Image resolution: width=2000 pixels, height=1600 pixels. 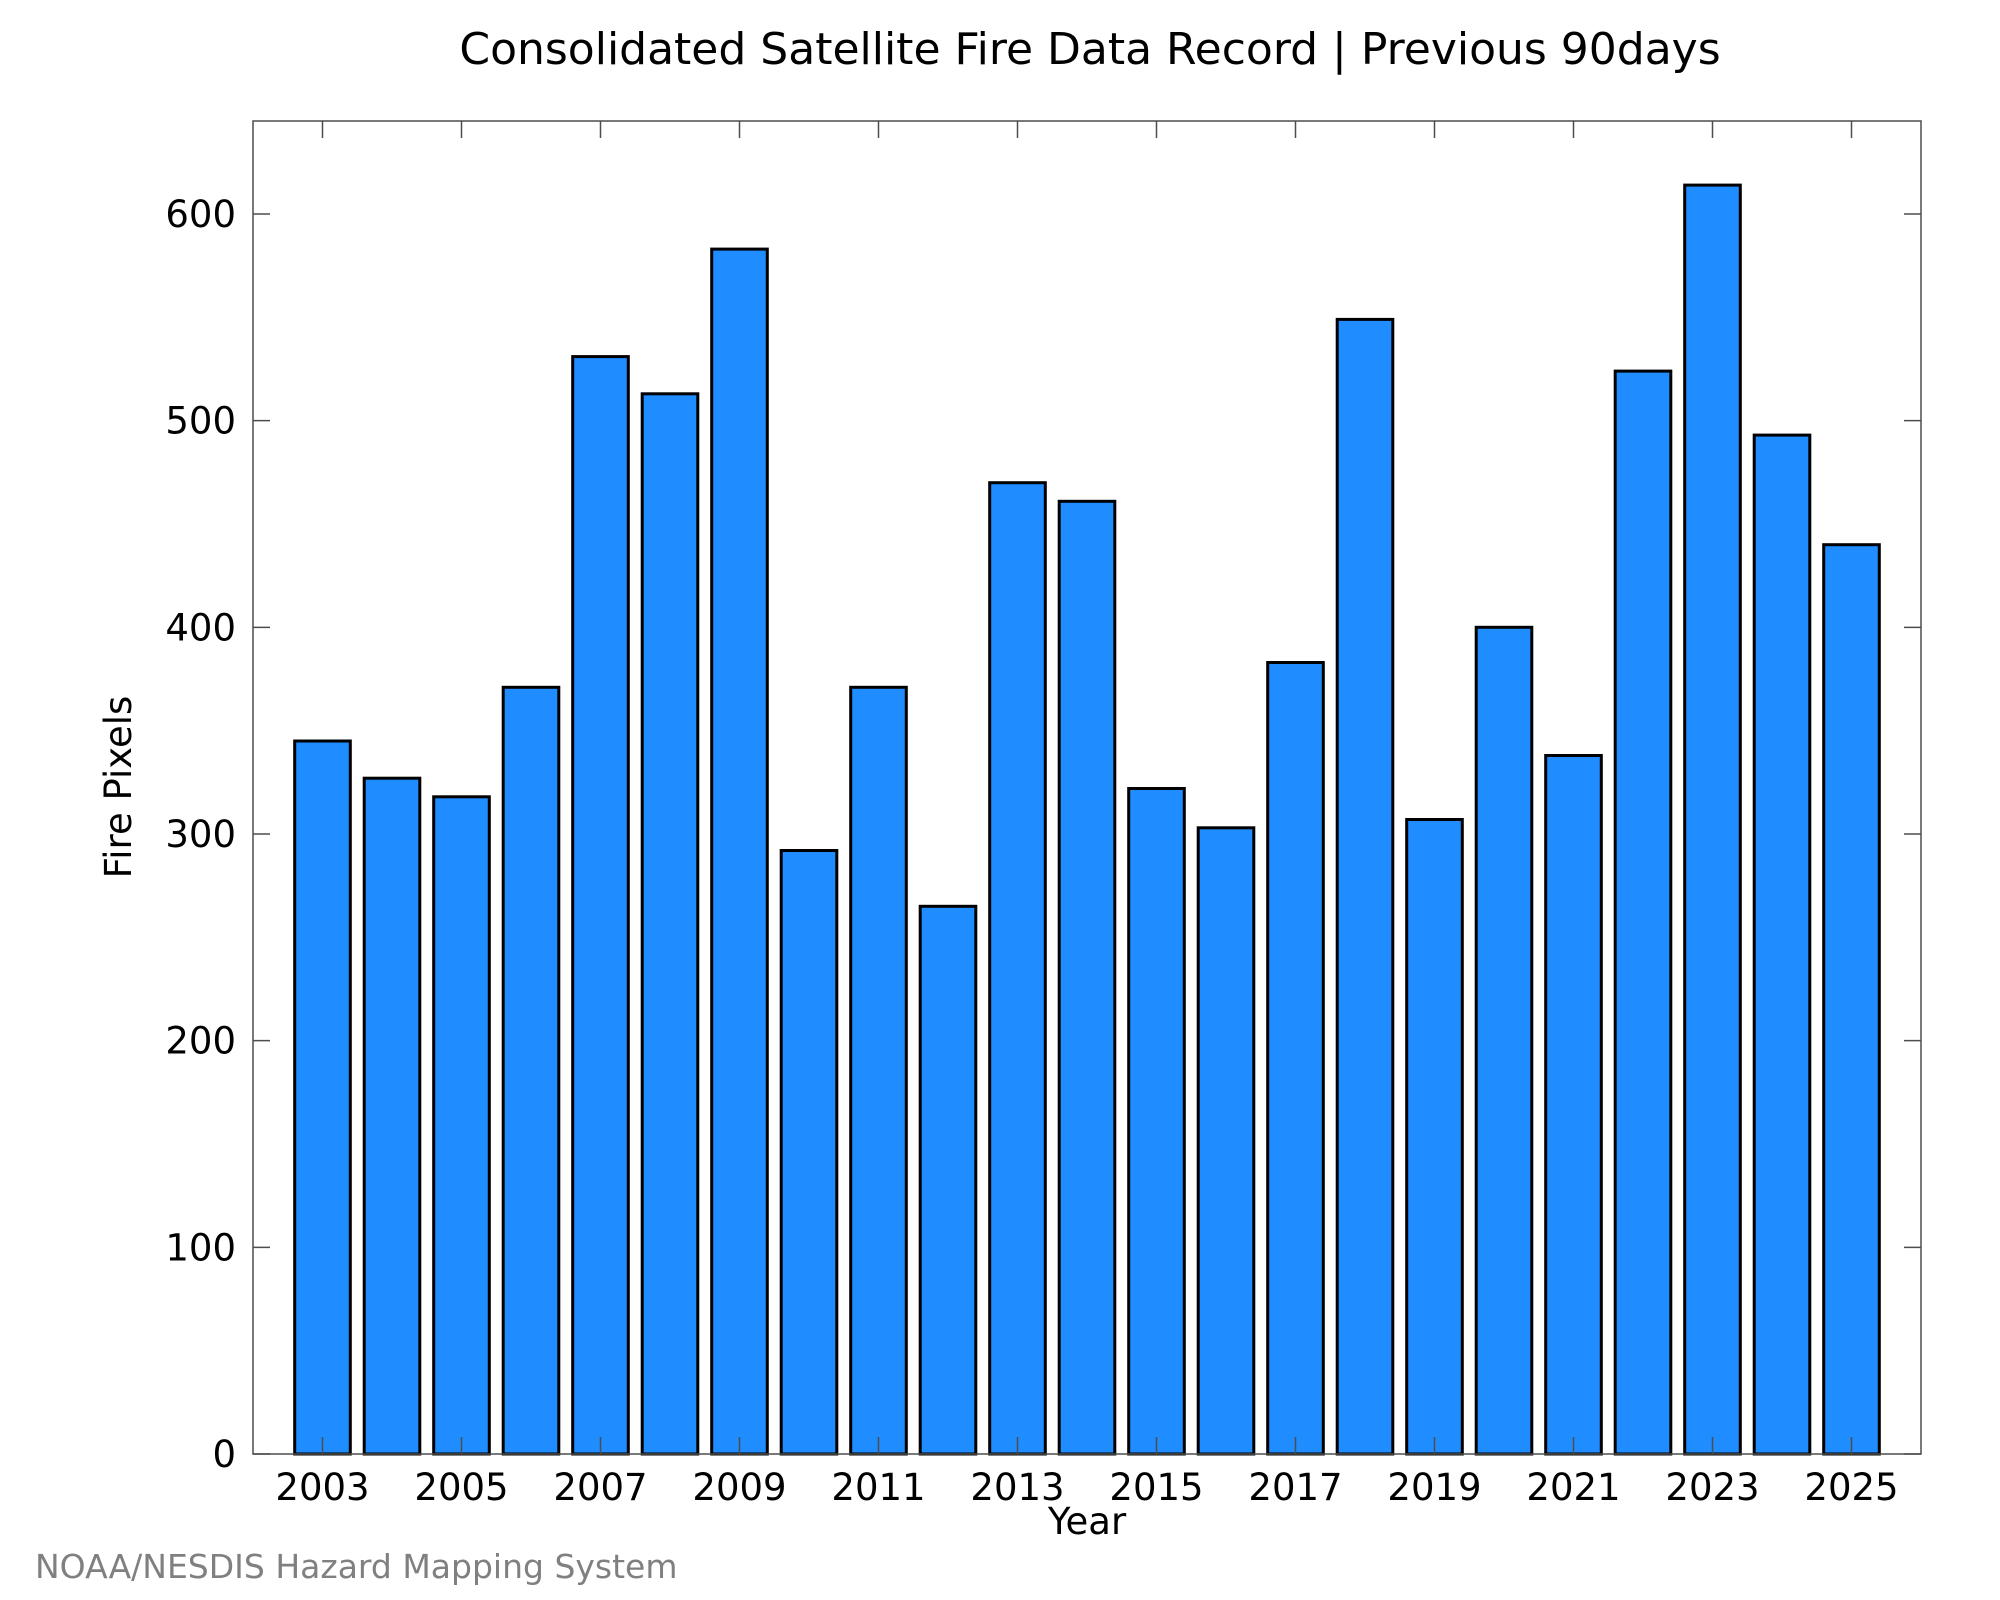 What do you see at coordinates (878, 1487) in the screenshot?
I see `x-tick-label-2011: 2011` at bounding box center [878, 1487].